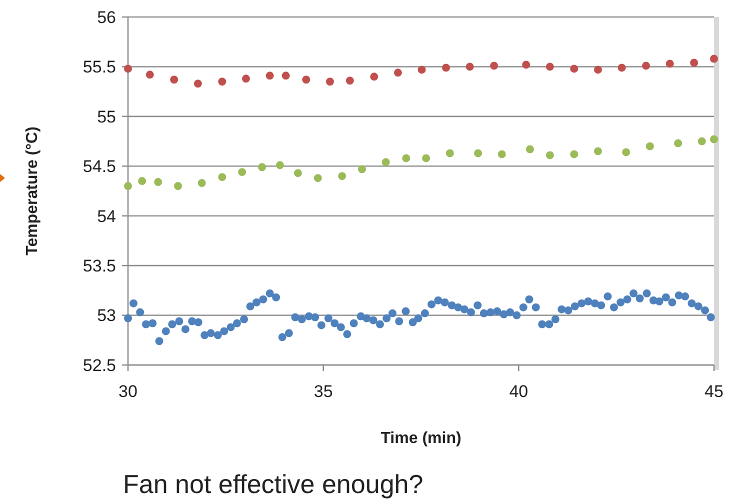 This screenshot has width=741, height=502. I want to click on y-tick-label: 54, so click(106, 216).